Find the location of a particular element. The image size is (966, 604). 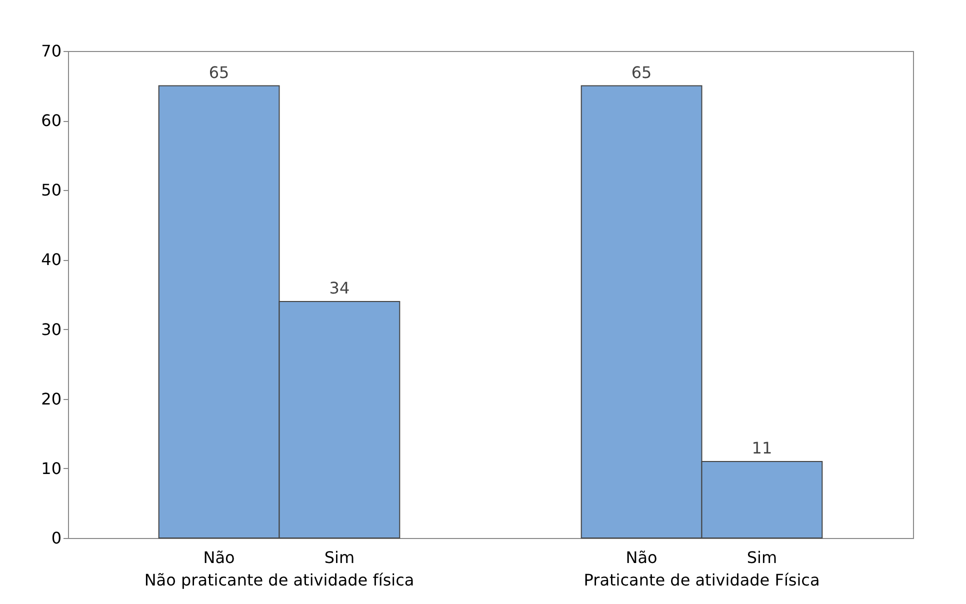

text: Não is located at coordinates (642, 557).